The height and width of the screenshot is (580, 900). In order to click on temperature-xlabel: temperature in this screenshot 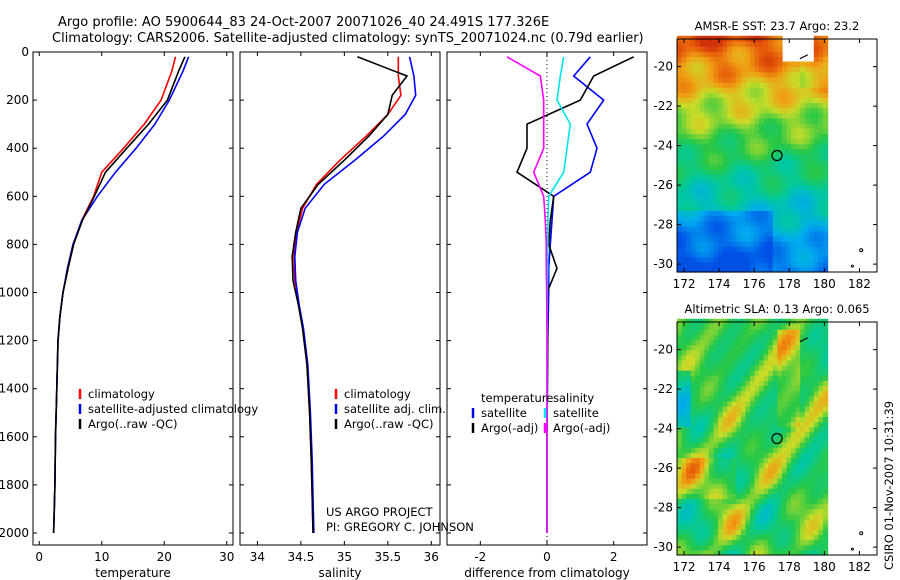, I will do `click(132, 573)`.